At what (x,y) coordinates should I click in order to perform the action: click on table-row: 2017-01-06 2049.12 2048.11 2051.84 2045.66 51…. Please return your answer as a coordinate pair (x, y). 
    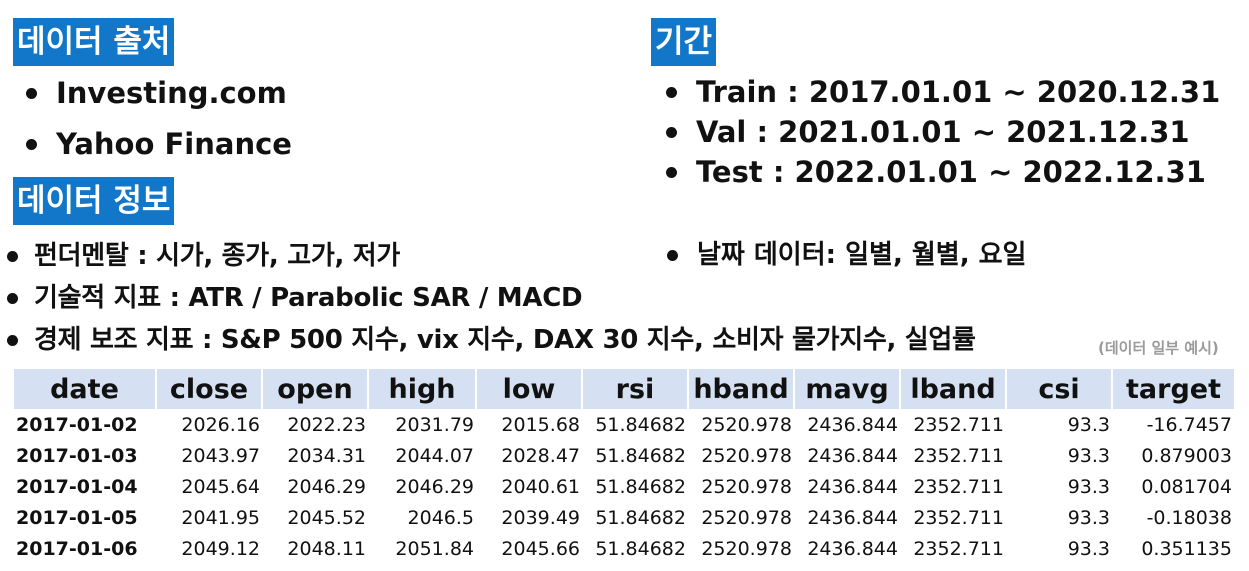
    Looking at the image, I should click on (624, 548).